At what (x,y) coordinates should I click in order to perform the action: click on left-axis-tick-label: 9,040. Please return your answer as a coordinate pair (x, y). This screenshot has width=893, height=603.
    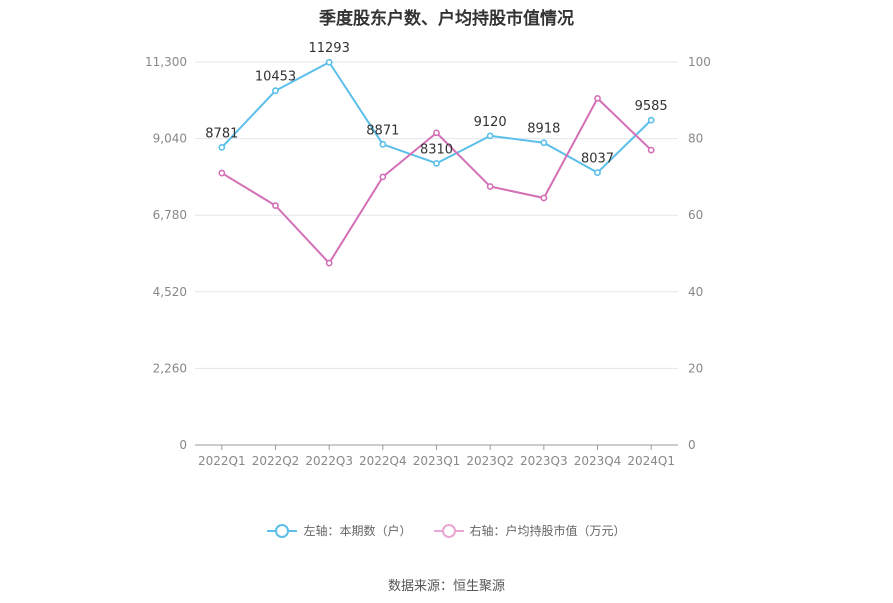
    Looking at the image, I should click on (170, 139).